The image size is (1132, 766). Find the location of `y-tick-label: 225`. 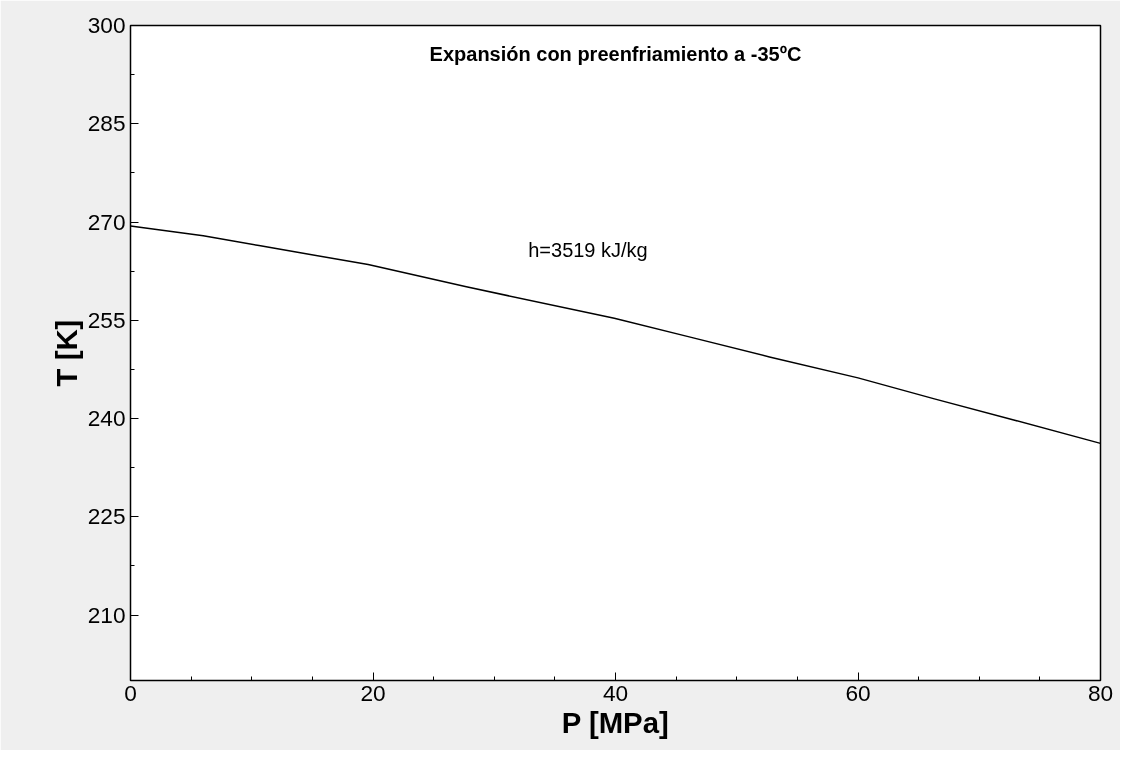

y-tick-label: 225 is located at coordinates (106, 516).